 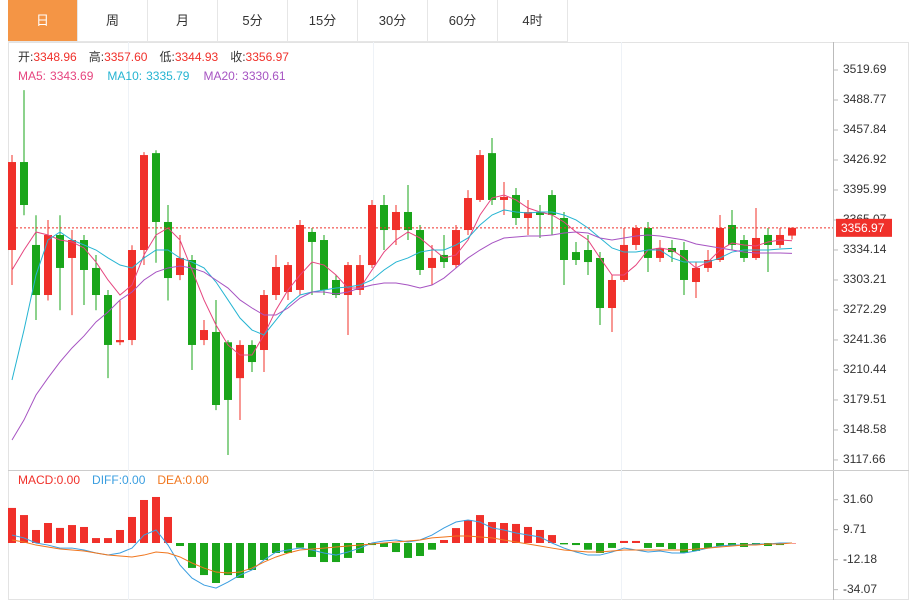 What do you see at coordinates (107, 480) in the screenshot?
I see `legend-name: DIFF:` at bounding box center [107, 480].